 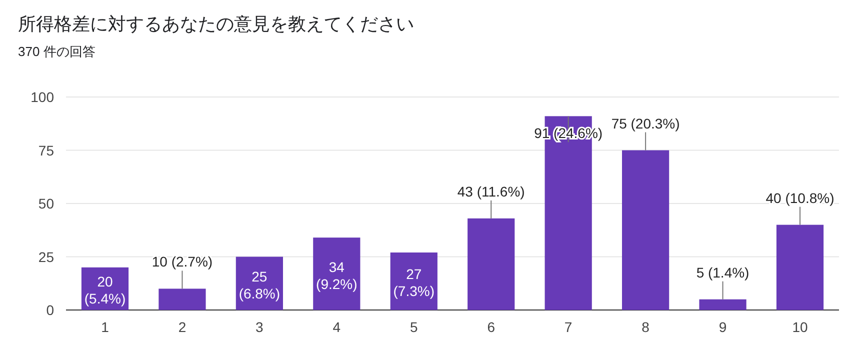 I want to click on y-tick-label: 50, so click(x=46, y=204).